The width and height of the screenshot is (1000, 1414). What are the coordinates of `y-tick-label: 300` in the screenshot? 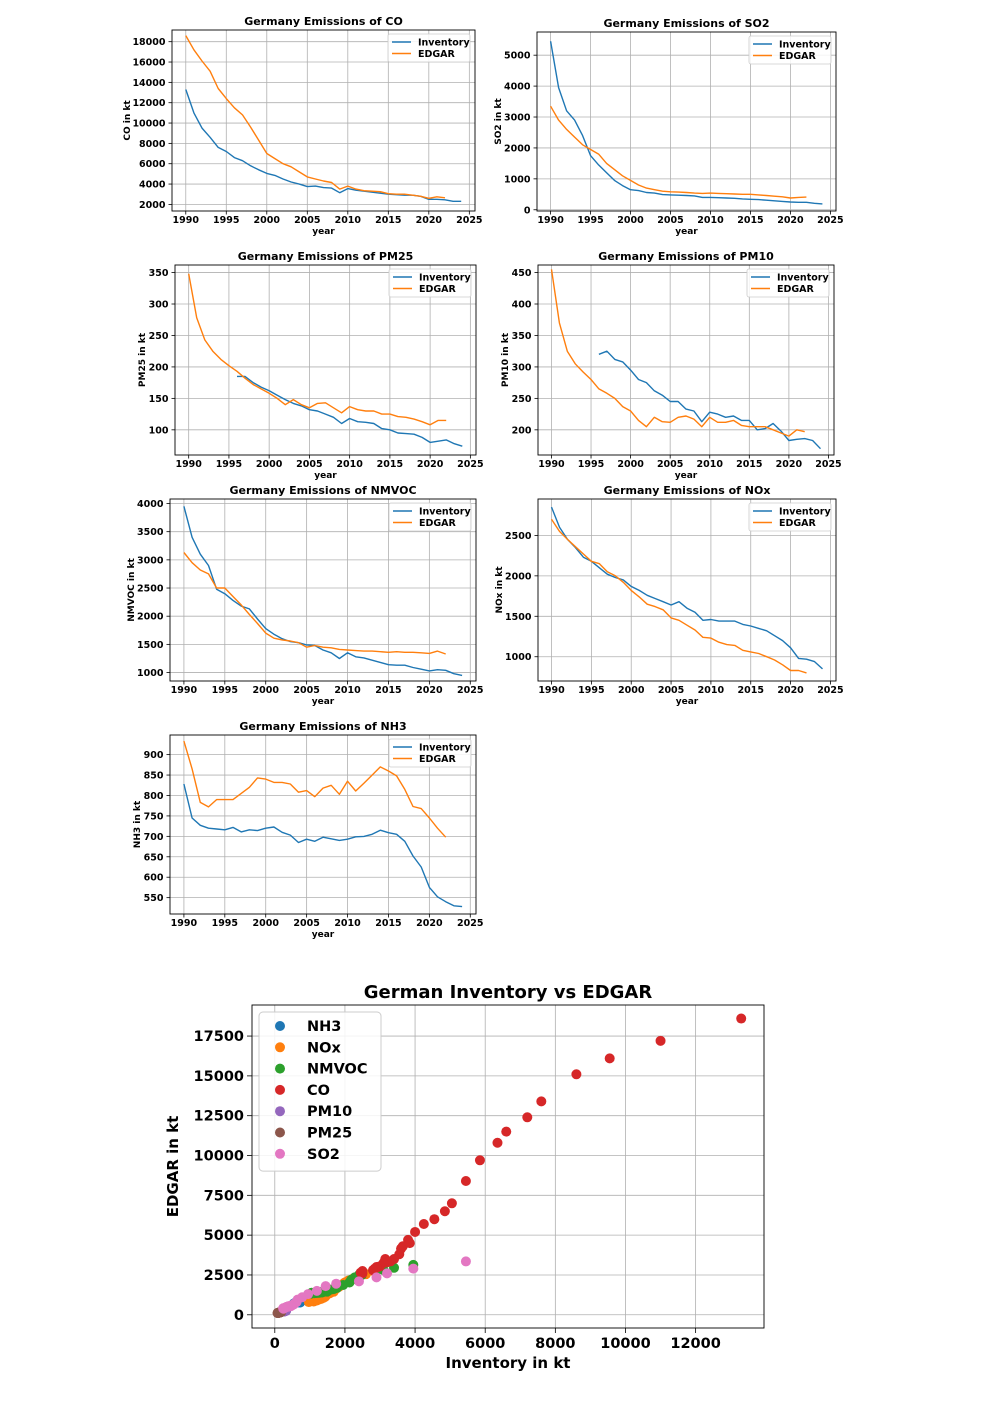 It's located at (522, 367).